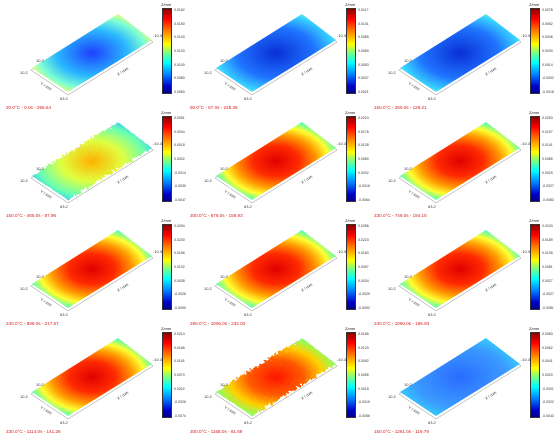  What do you see at coordinates (180, 172) in the screenshot?
I see `colorbar-tick-label: -0.0014` at bounding box center [180, 172].